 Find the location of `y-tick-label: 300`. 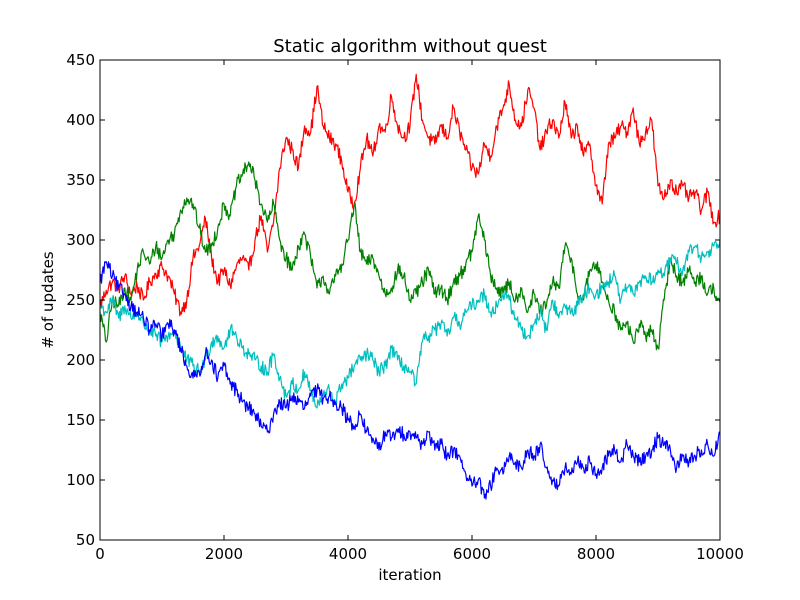

y-tick-label: 300 is located at coordinates (80, 240).